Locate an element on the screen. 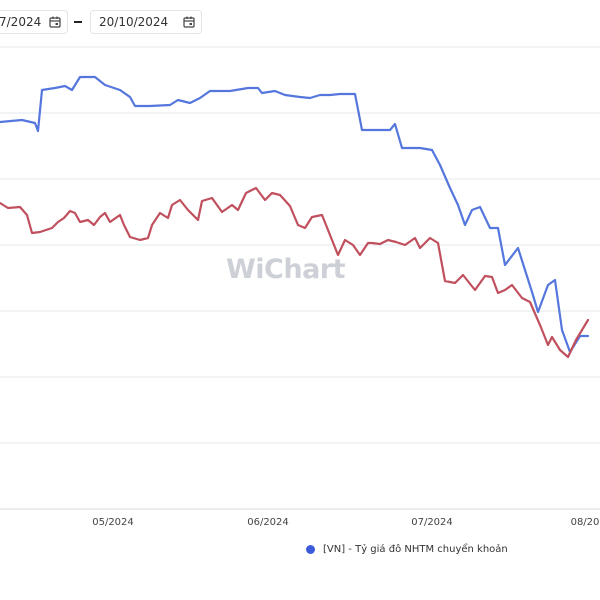 The width and height of the screenshot is (600, 600). date-to-value: 20/10/2024 is located at coordinates (134, 22).